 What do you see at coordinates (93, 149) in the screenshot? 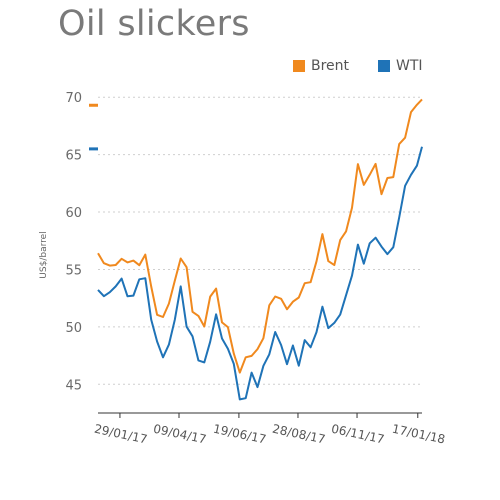
I see `last-value-marker-wti` at bounding box center [93, 149].